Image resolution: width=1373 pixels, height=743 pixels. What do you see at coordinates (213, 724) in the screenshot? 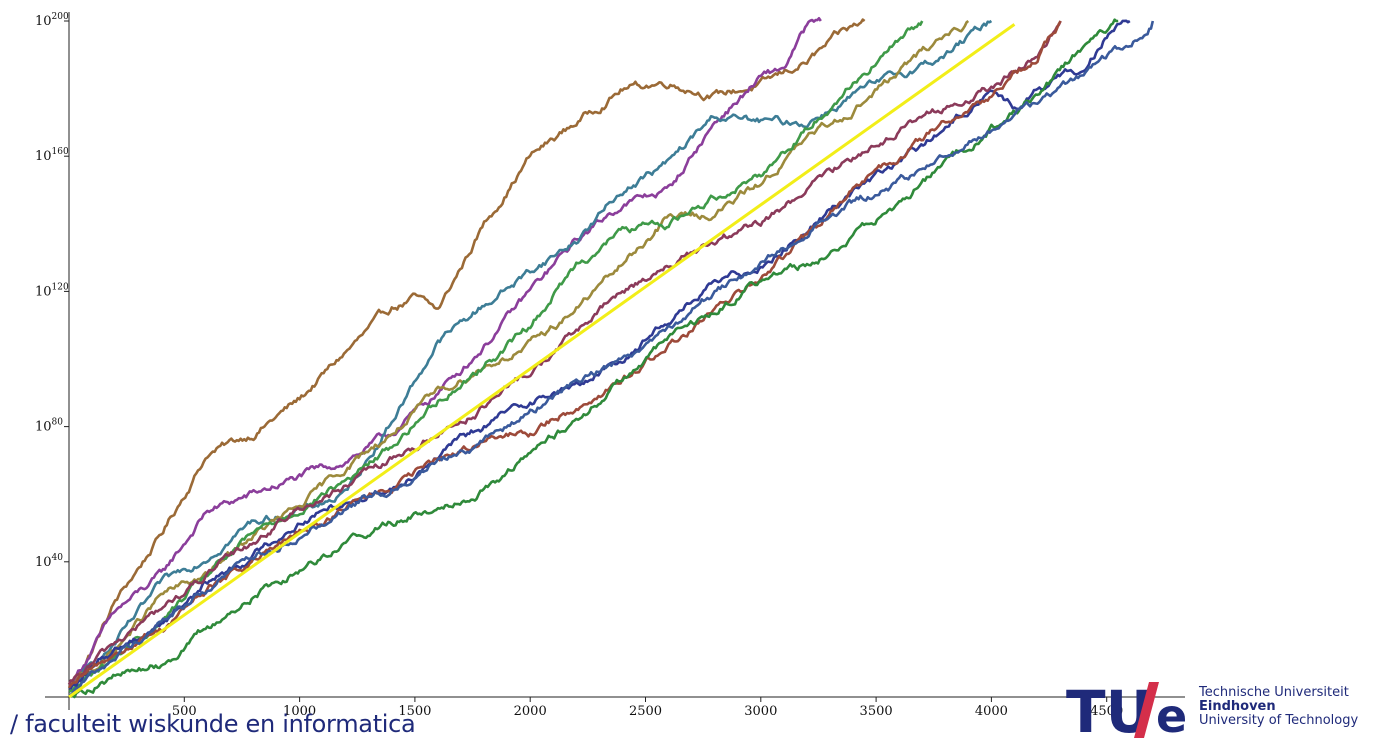
I see `department-label: / faculteit wiskunde en informatica` at bounding box center [213, 724].